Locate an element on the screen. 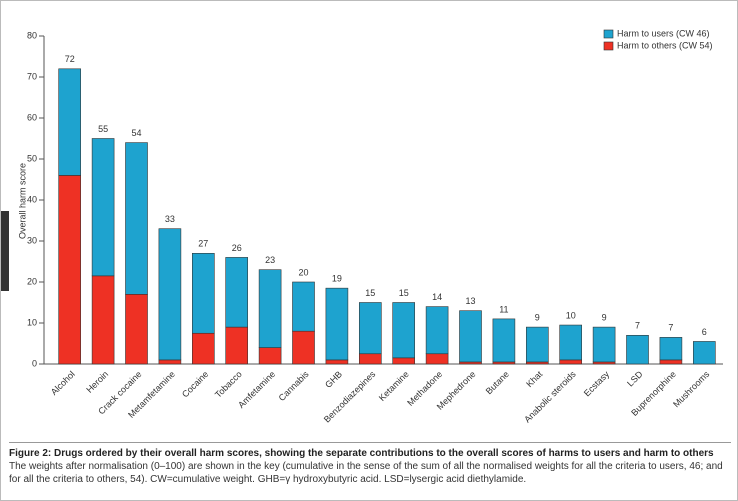 The width and height of the screenshot is (738, 501). y-tick-label: 10 is located at coordinates (32, 322).